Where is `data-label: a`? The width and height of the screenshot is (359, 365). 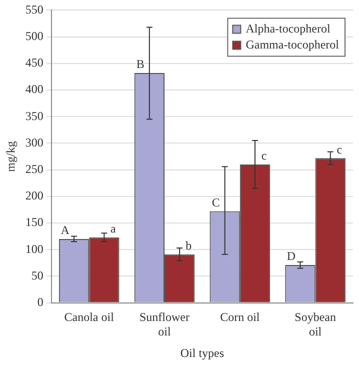
data-label: a is located at coordinates (113, 229).